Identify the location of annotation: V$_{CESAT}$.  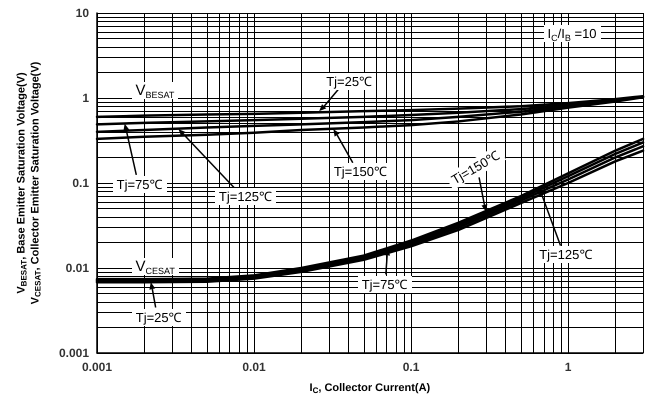
(155, 267).